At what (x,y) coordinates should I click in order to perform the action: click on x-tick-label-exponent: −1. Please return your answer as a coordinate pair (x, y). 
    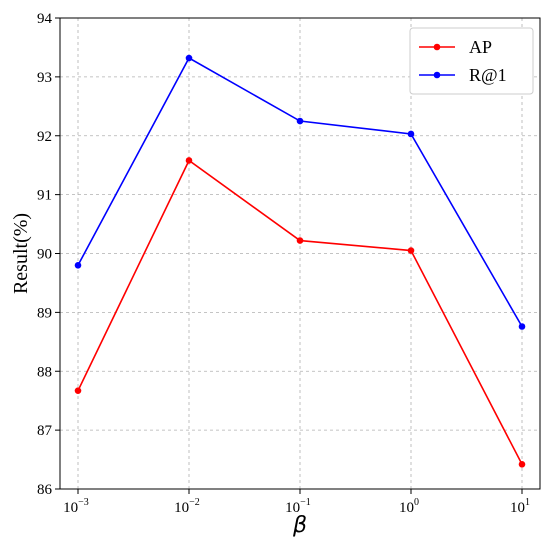
    Looking at the image, I should click on (305, 502).